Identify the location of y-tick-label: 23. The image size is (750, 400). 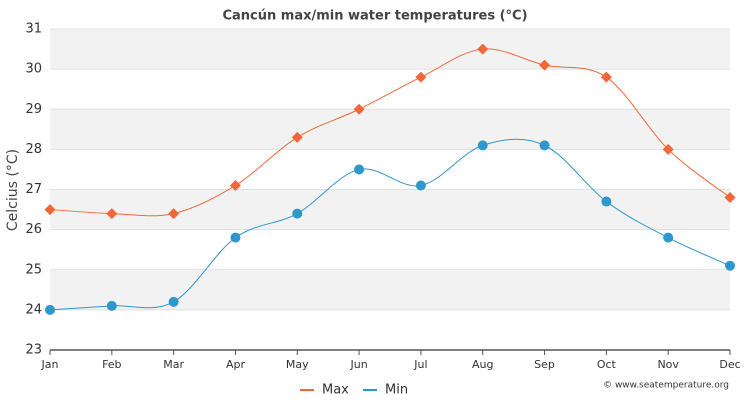
(33, 350).